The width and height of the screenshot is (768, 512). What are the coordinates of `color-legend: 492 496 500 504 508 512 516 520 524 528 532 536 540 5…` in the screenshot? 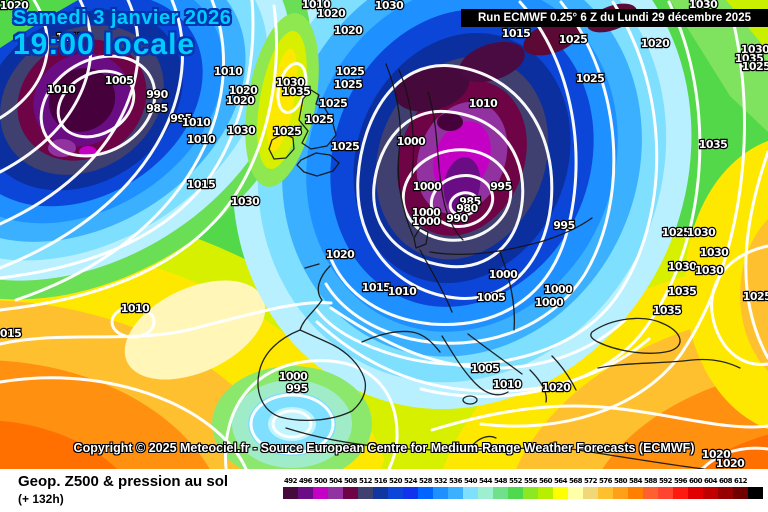 It's located at (523, 488).